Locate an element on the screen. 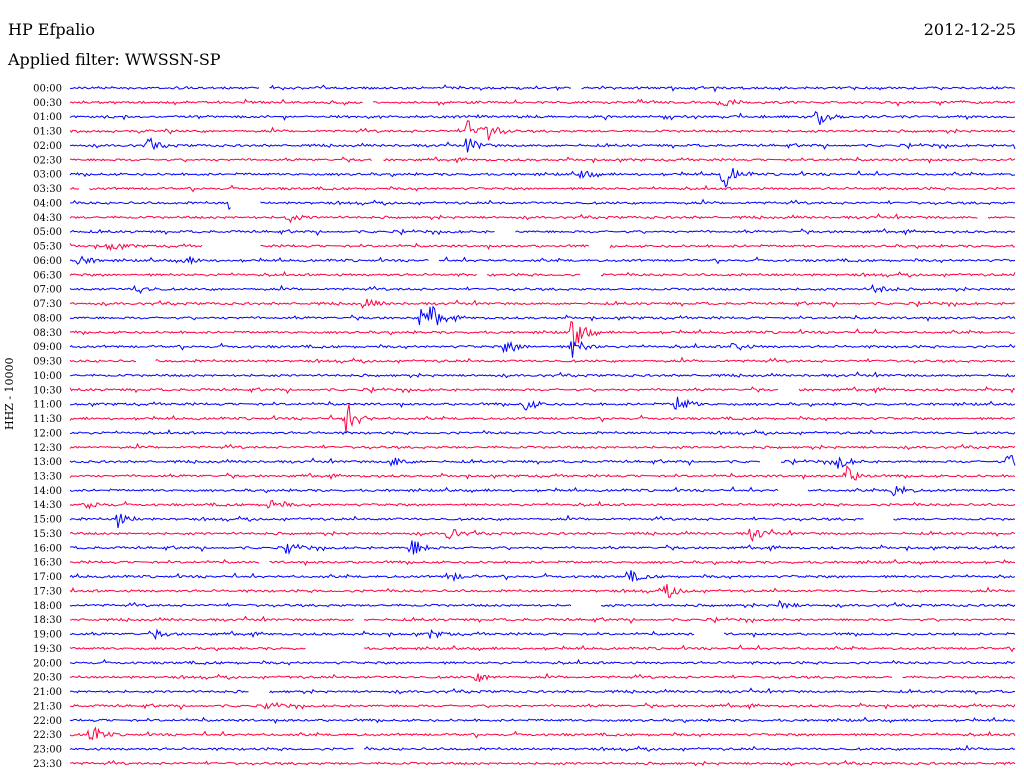 The width and height of the screenshot is (1024, 780). time-tick-label: 17:30 is located at coordinates (47, 591).